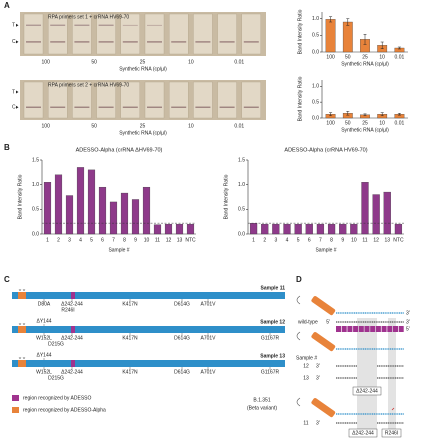  Describe the element at coordinates (330, 57) in the screenshot. I see `x-tick-label: 100` at that location.